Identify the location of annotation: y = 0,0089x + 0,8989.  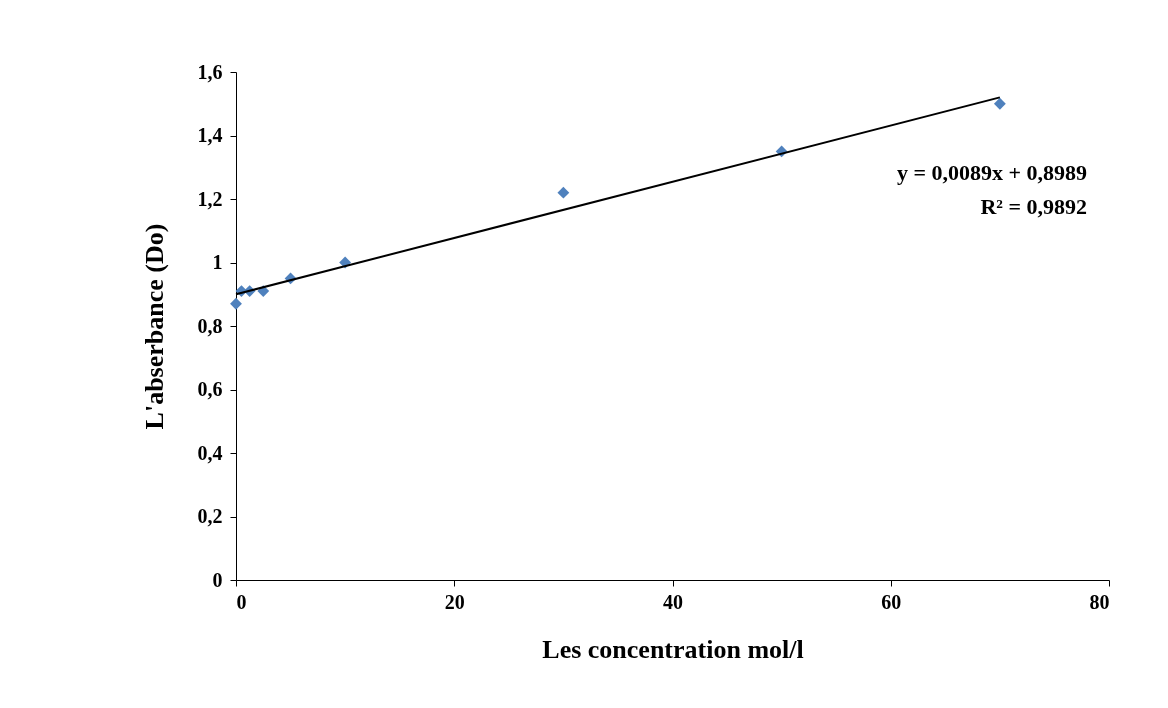
(991, 172).